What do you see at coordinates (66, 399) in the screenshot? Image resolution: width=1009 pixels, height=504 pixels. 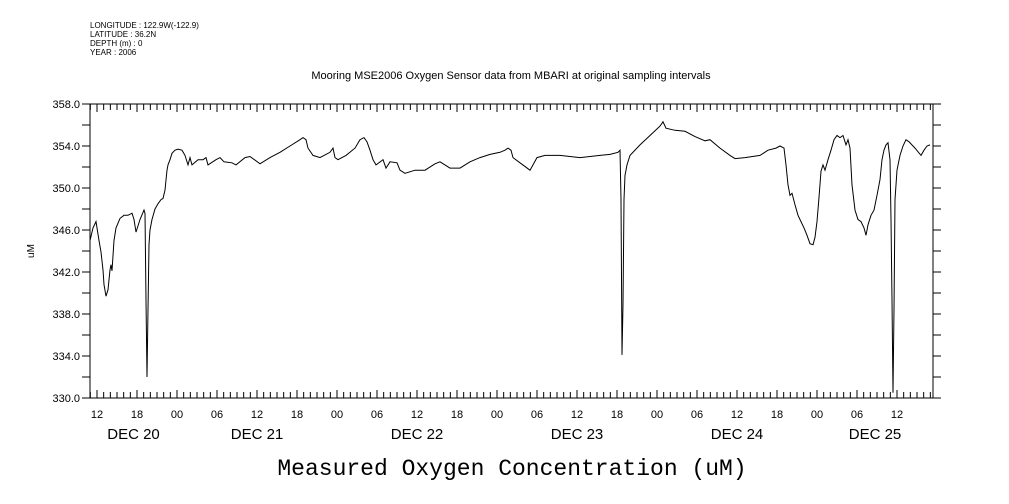 I see `y-tick-label: 330.0` at bounding box center [66, 399].